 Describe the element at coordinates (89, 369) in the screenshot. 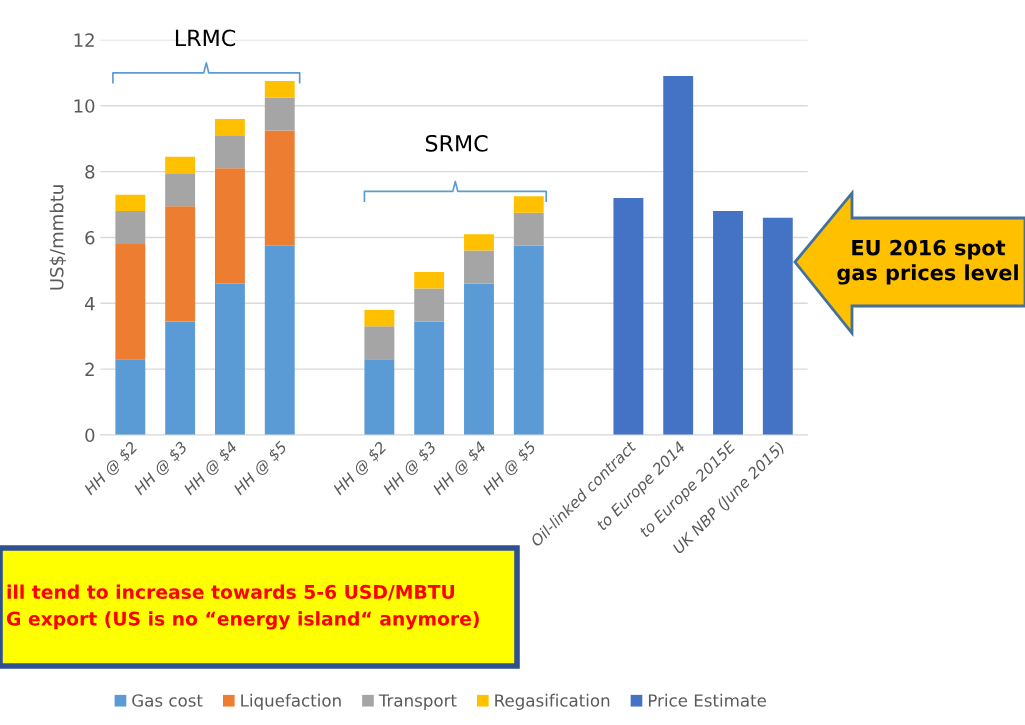

I see `y-tick-label: 2` at that location.